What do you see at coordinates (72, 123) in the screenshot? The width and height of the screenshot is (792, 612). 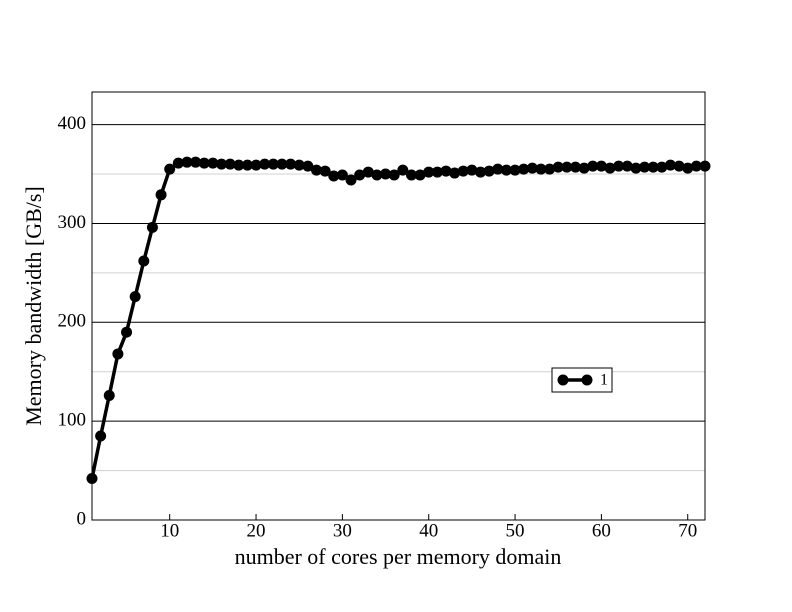 I see `y-tick-label: 400` at bounding box center [72, 123].